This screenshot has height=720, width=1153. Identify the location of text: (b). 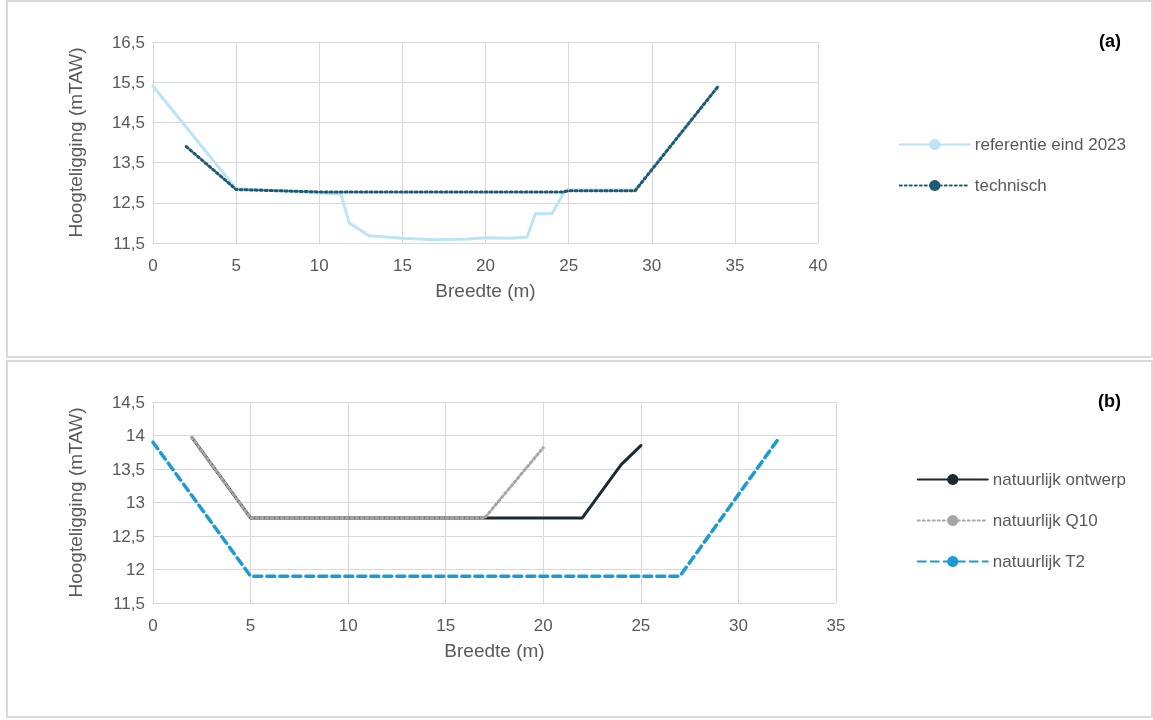
(1110, 401).